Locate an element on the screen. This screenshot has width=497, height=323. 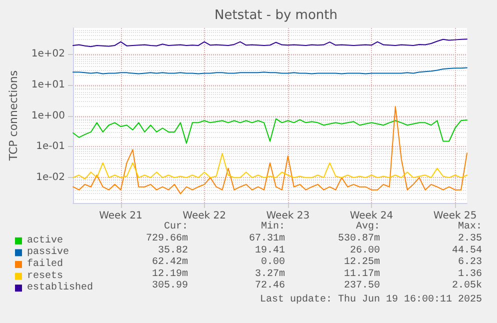
text: Max: is located at coordinates (470, 227).